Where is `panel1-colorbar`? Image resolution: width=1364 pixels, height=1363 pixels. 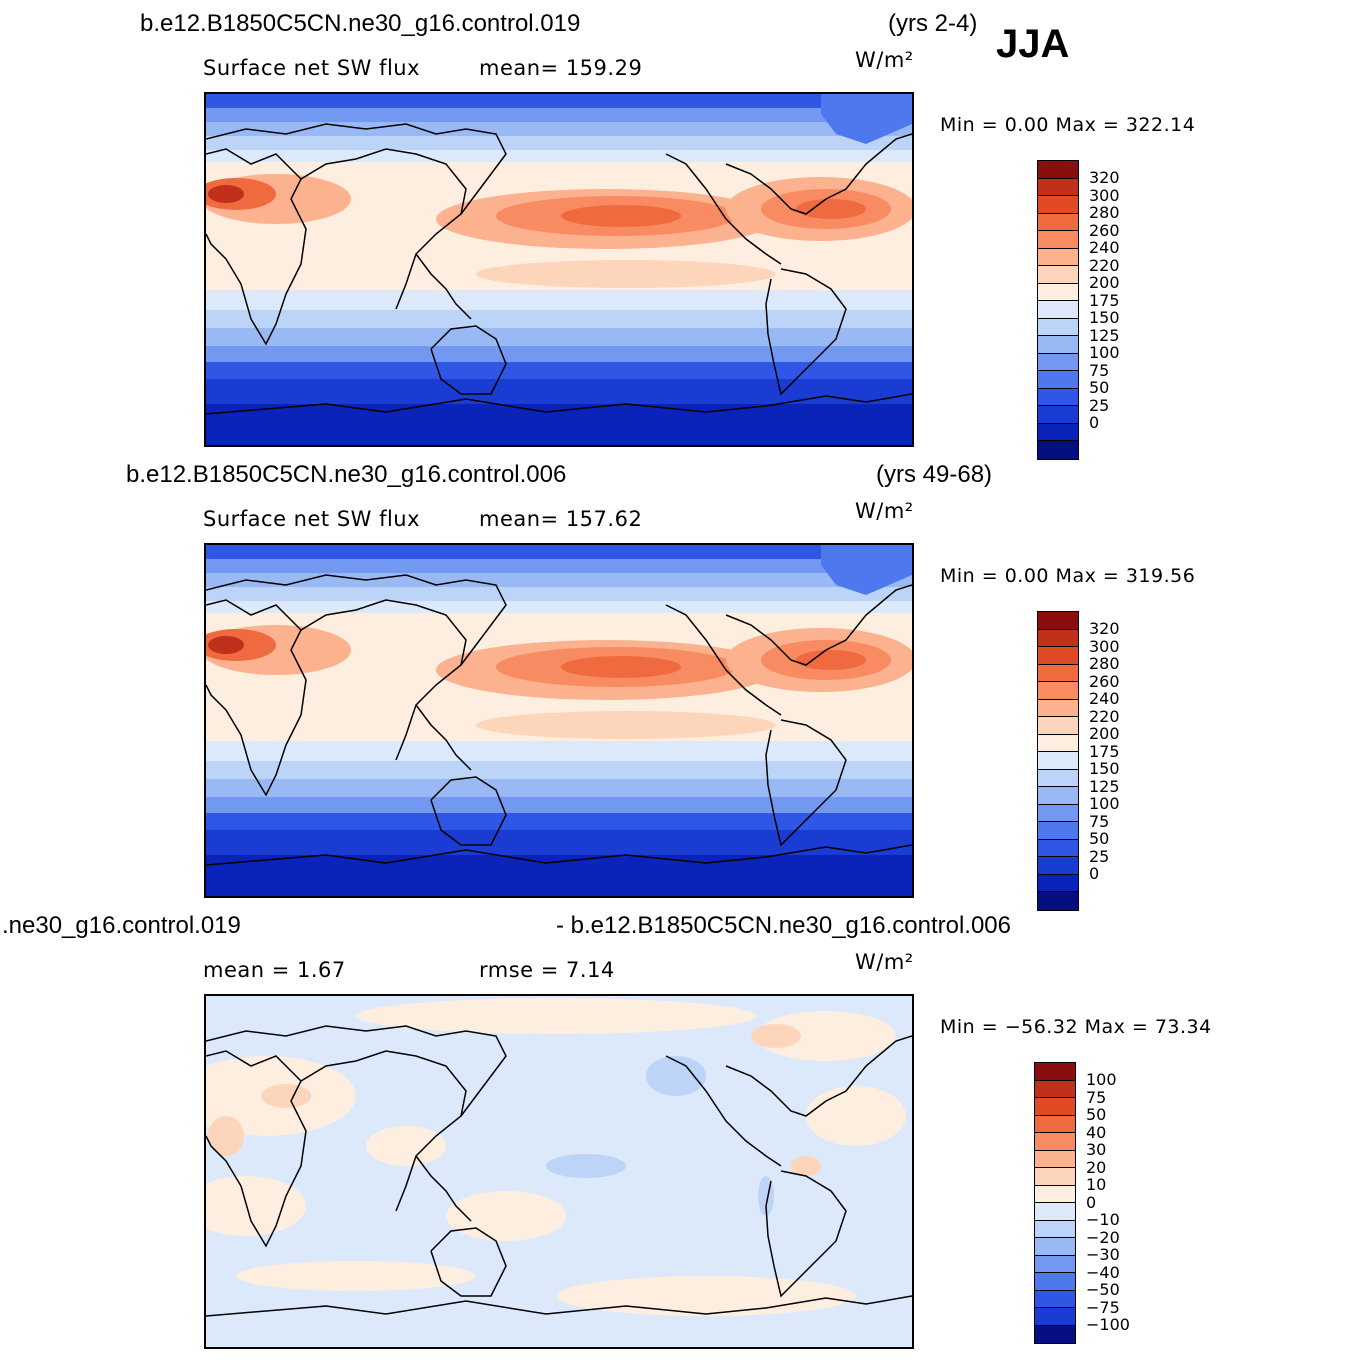
panel1-colorbar is located at coordinates (1058, 310).